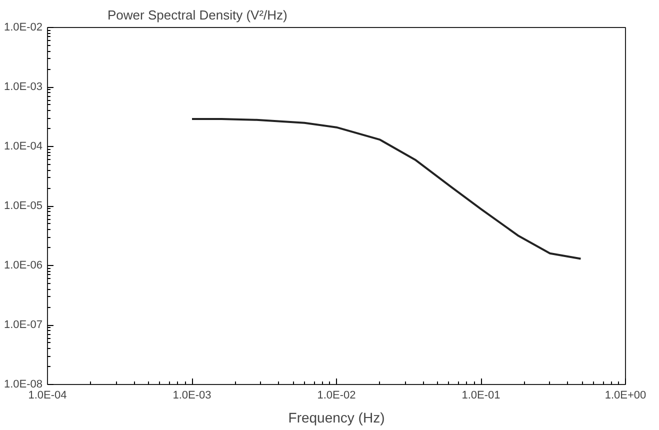 This screenshot has height=430, width=659. What do you see at coordinates (336, 396) in the screenshot?
I see `x-tick-label: 1.0E-02` at bounding box center [336, 396].